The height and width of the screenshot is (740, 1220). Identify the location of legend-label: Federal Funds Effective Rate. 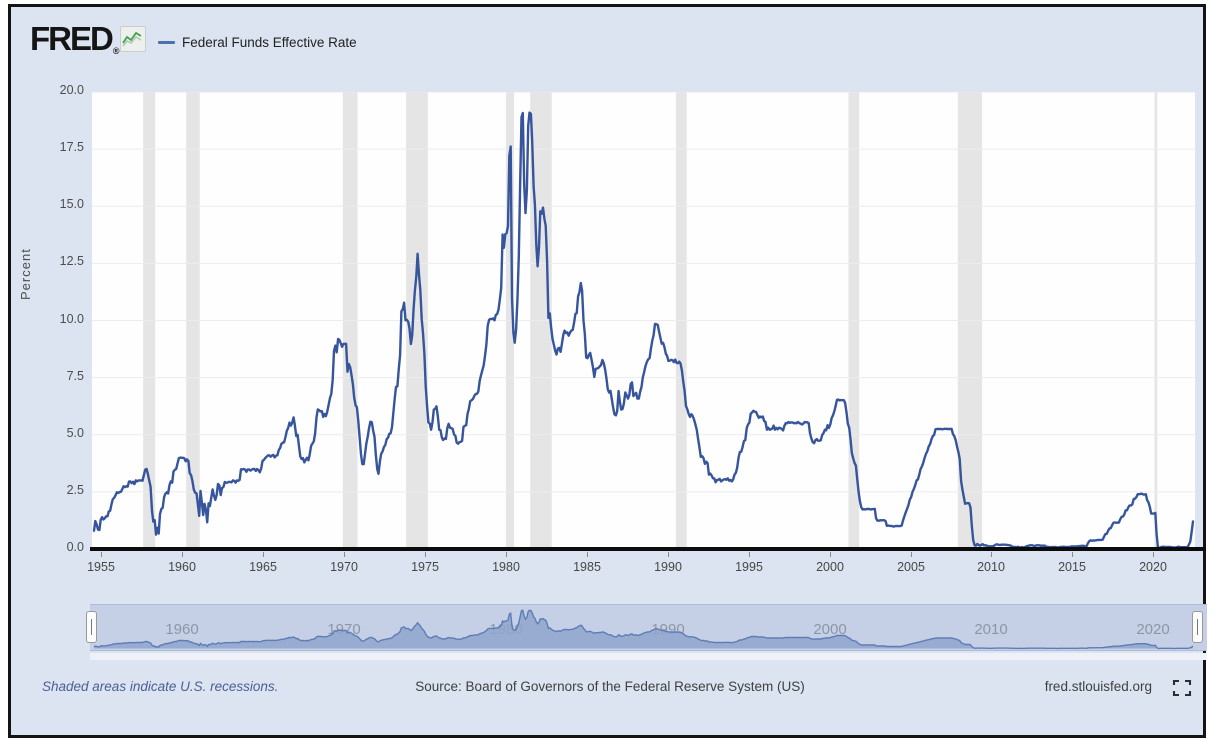
(269, 42).